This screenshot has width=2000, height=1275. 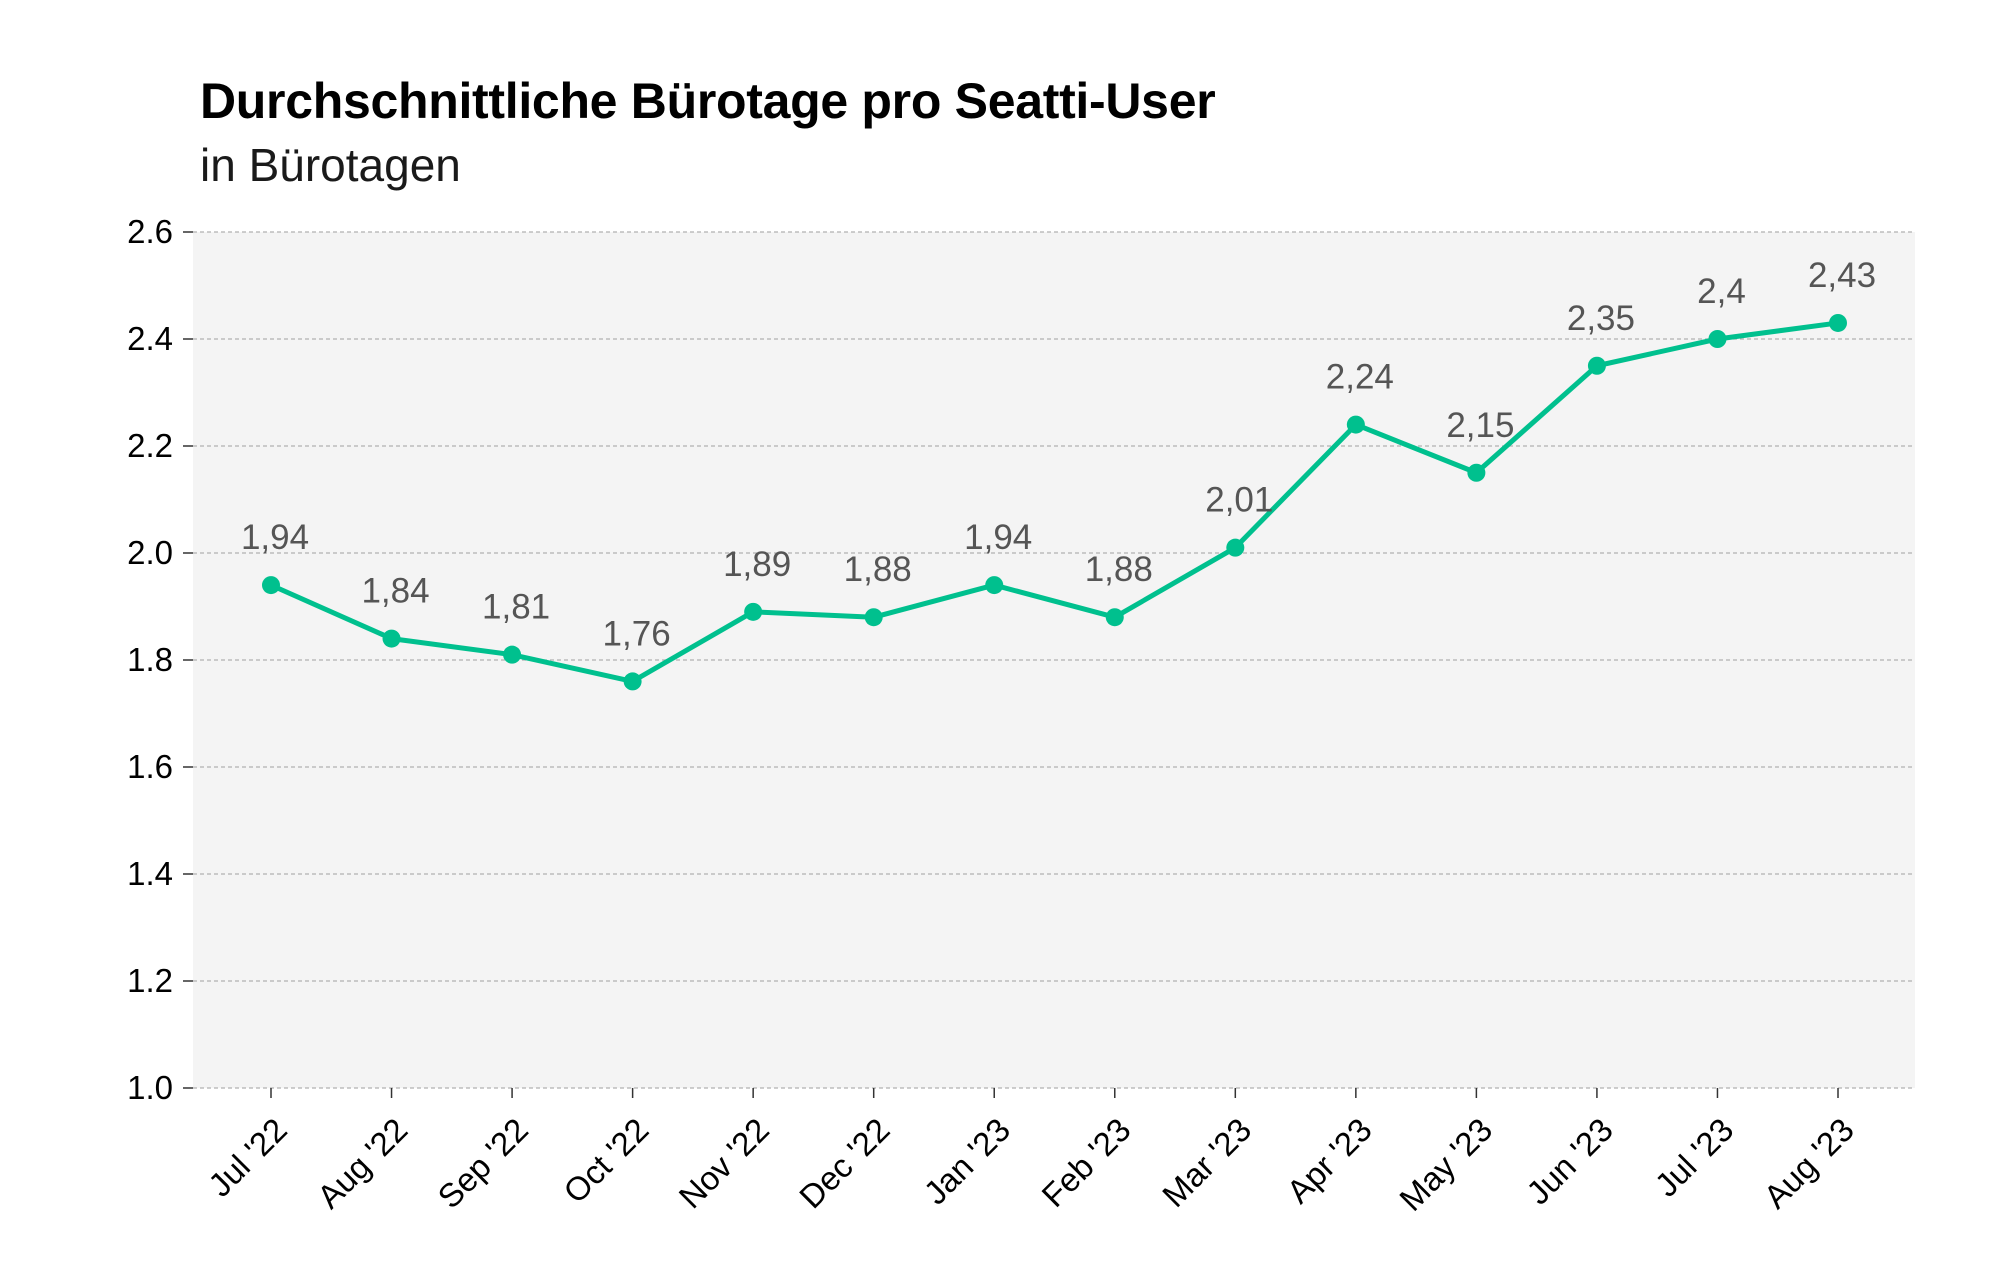 What do you see at coordinates (1842, 275) in the screenshot?
I see `data-label: 2,43` at bounding box center [1842, 275].